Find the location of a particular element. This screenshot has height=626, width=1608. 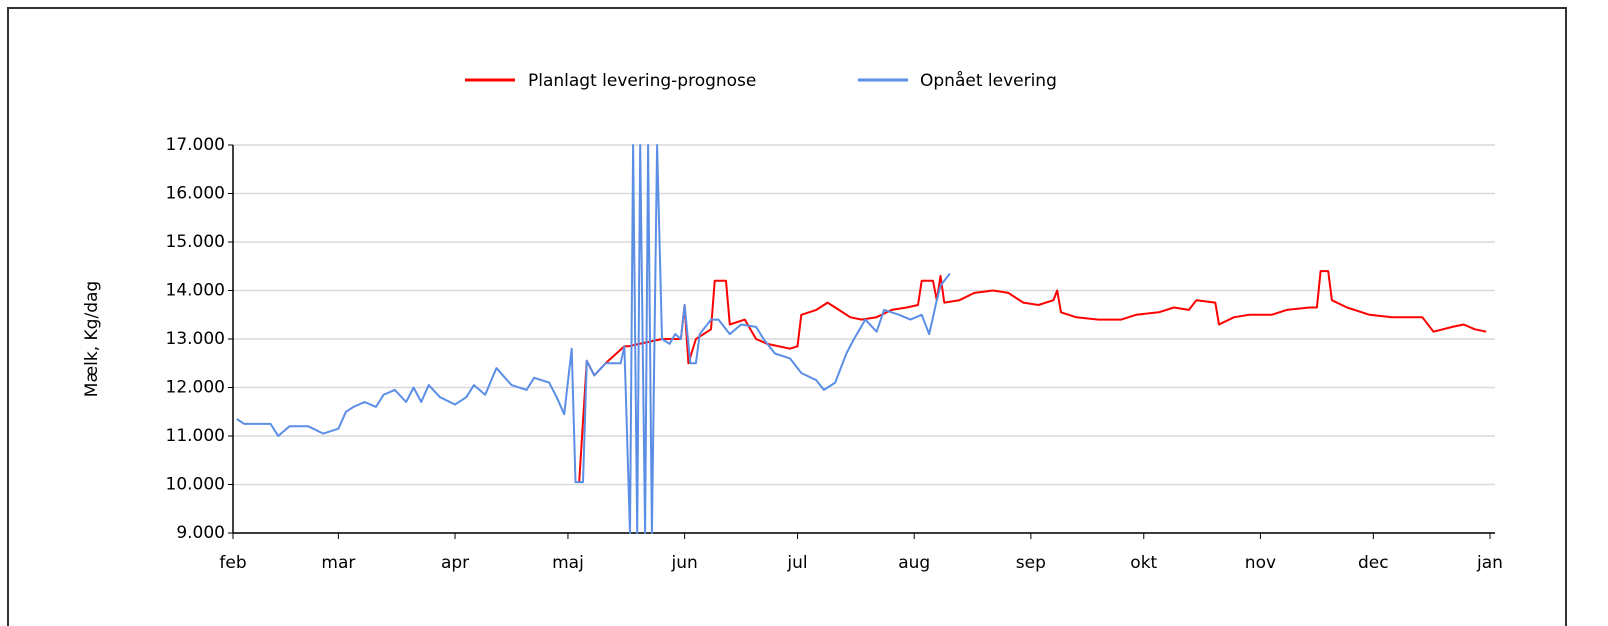

x-tick-label: maj is located at coordinates (568, 563).